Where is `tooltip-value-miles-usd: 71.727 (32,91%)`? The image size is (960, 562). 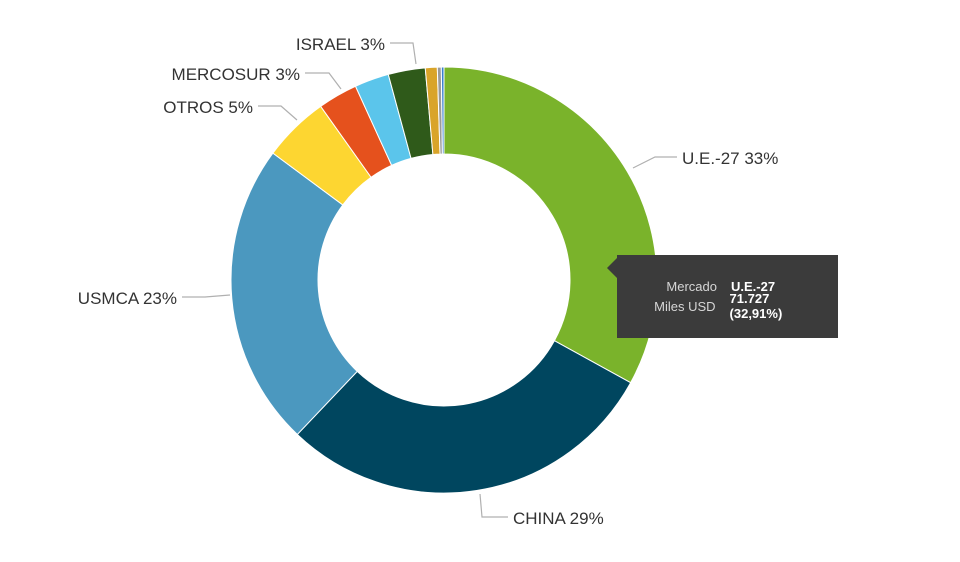 tooltip-value-miles-usd: 71.727 (32,91%) is located at coordinates (756, 306).